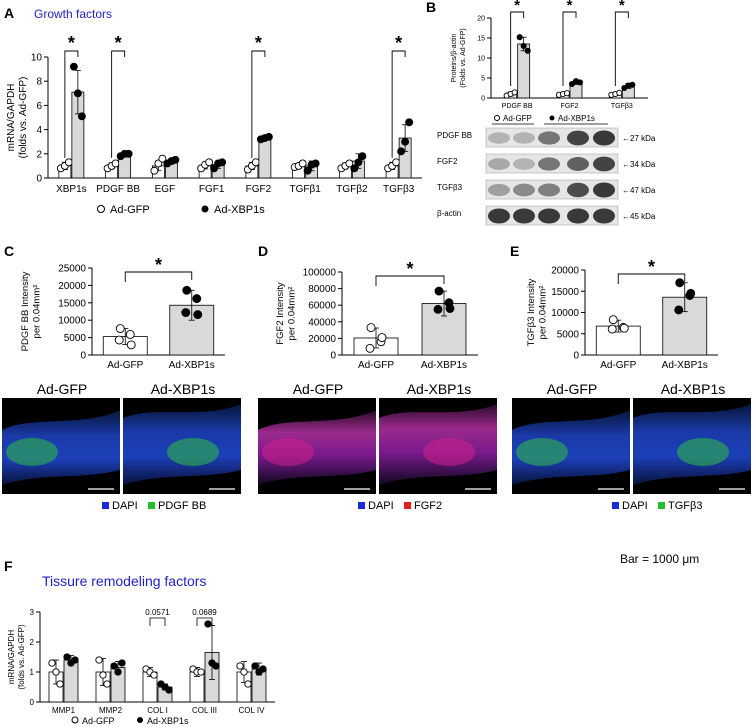 Image resolution: width=754 pixels, height=727 pixels. What do you see at coordinates (333, 356) in the screenshot?
I see `chart-d-ytick-label: 0` at bounding box center [333, 356].